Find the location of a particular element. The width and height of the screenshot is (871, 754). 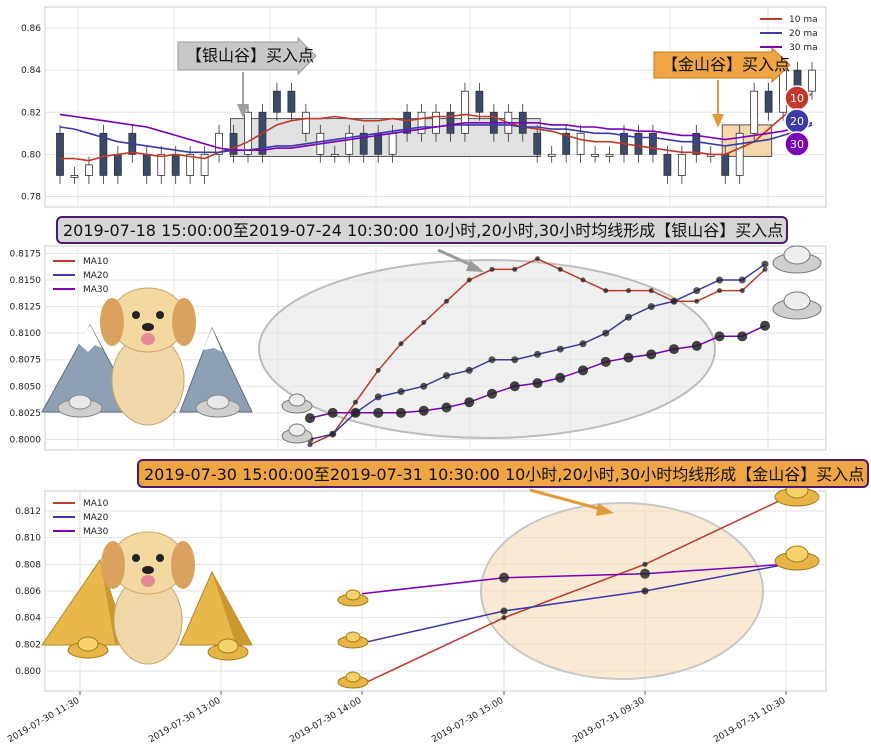

puppy-gold-pyramid-illustration is located at coordinates (147, 598).